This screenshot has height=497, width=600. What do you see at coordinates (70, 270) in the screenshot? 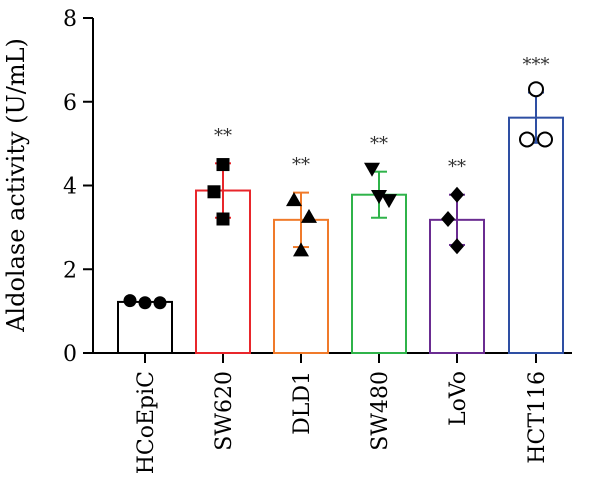
I see `y-tick-label: 2` at bounding box center [70, 270].